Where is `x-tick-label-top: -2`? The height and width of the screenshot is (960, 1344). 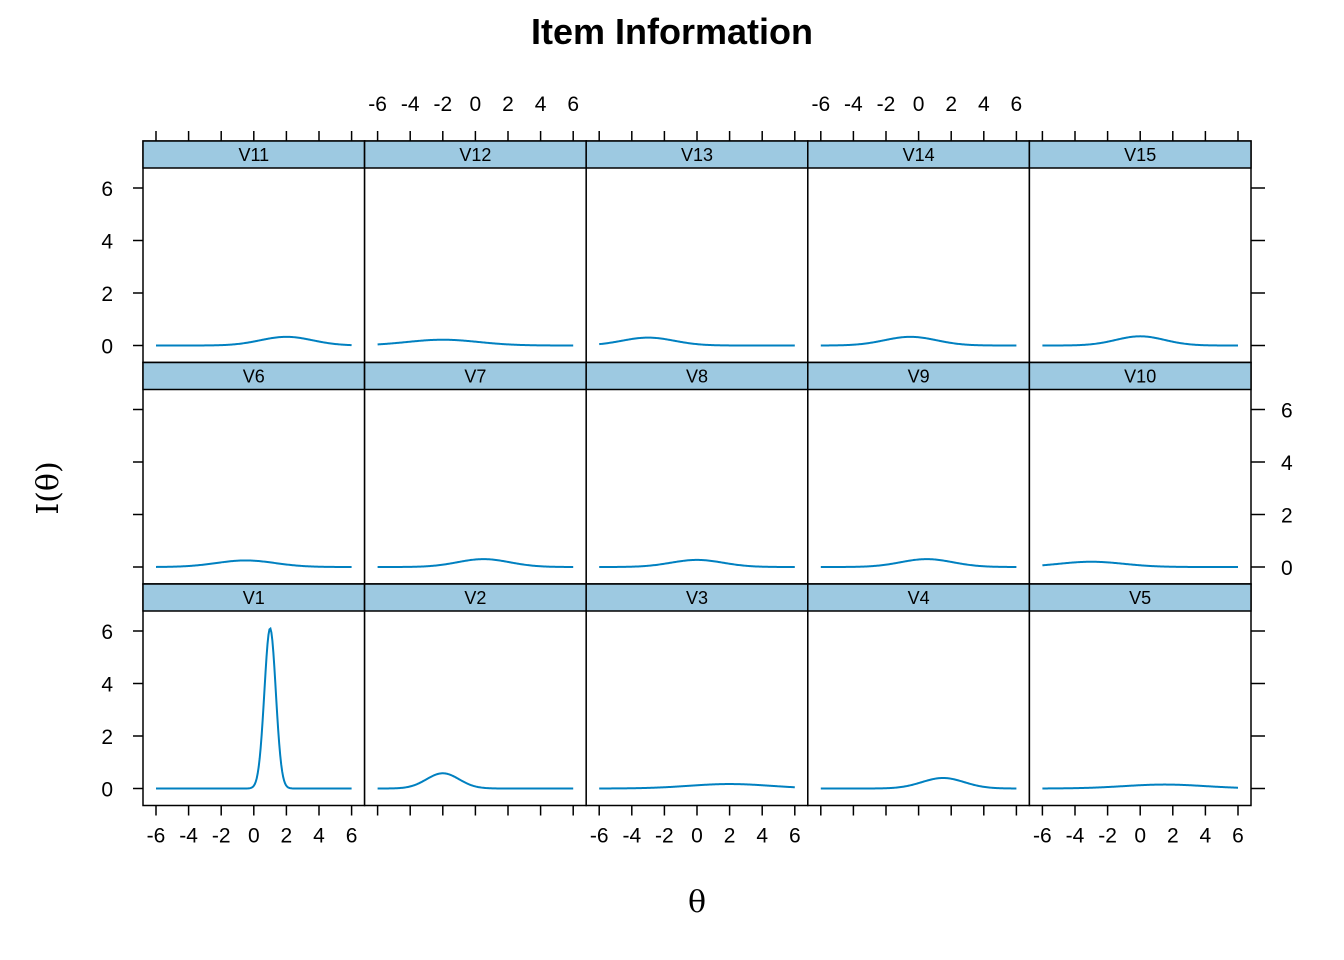 x-tick-label-top: -2 is located at coordinates (886, 104).